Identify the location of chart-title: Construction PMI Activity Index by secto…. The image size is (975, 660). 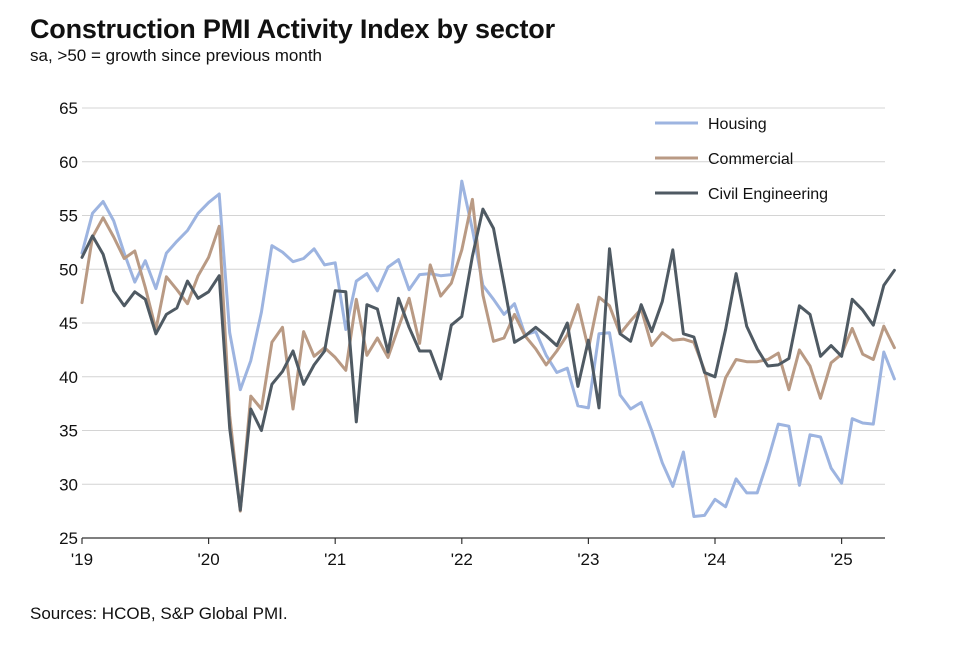
(292, 29).